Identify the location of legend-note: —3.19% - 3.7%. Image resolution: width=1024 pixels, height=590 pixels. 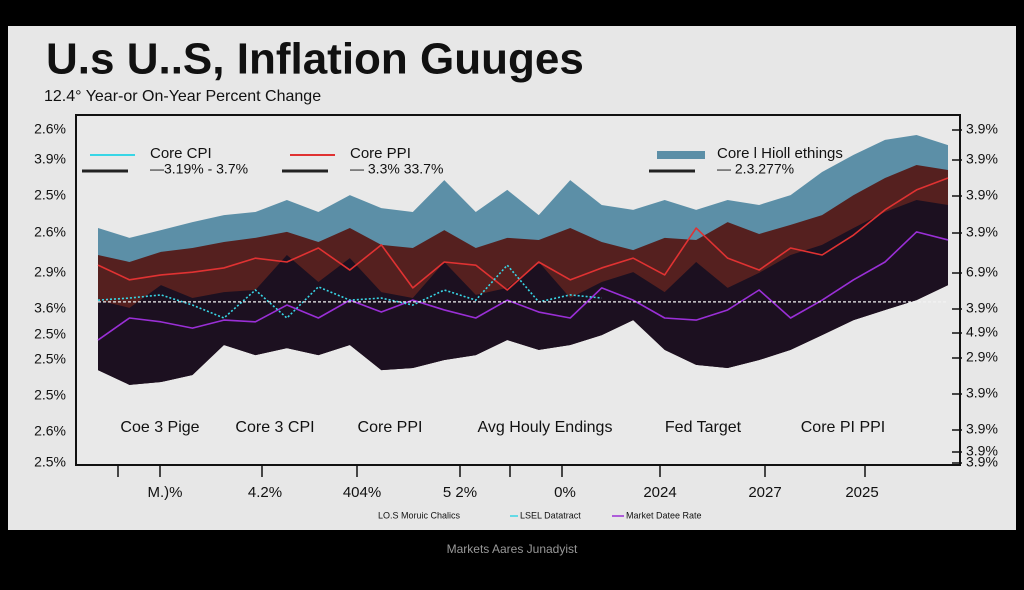
(199, 169).